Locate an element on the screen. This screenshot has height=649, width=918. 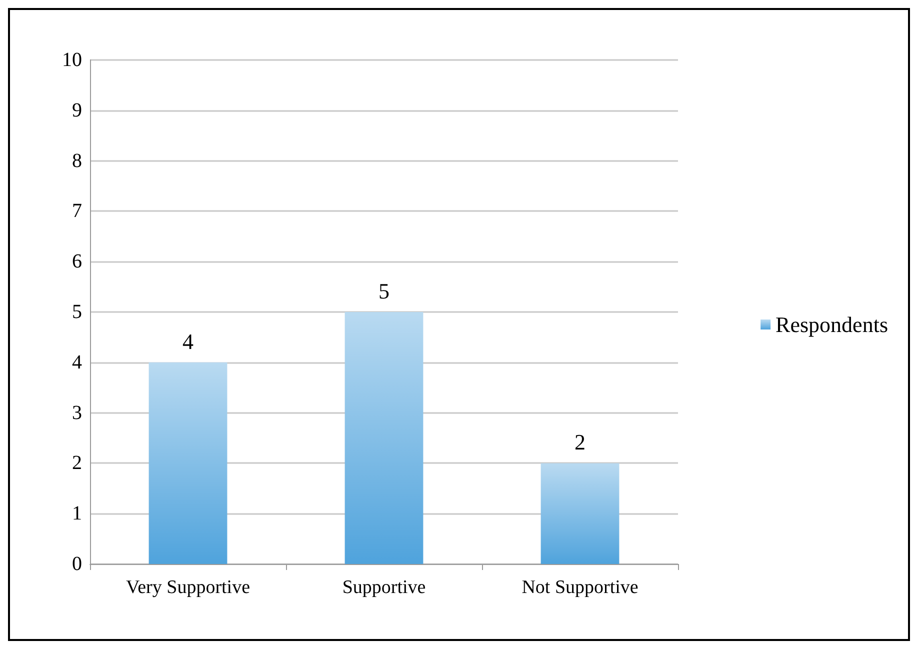
y-tick-label: 10 is located at coordinates (72, 60).